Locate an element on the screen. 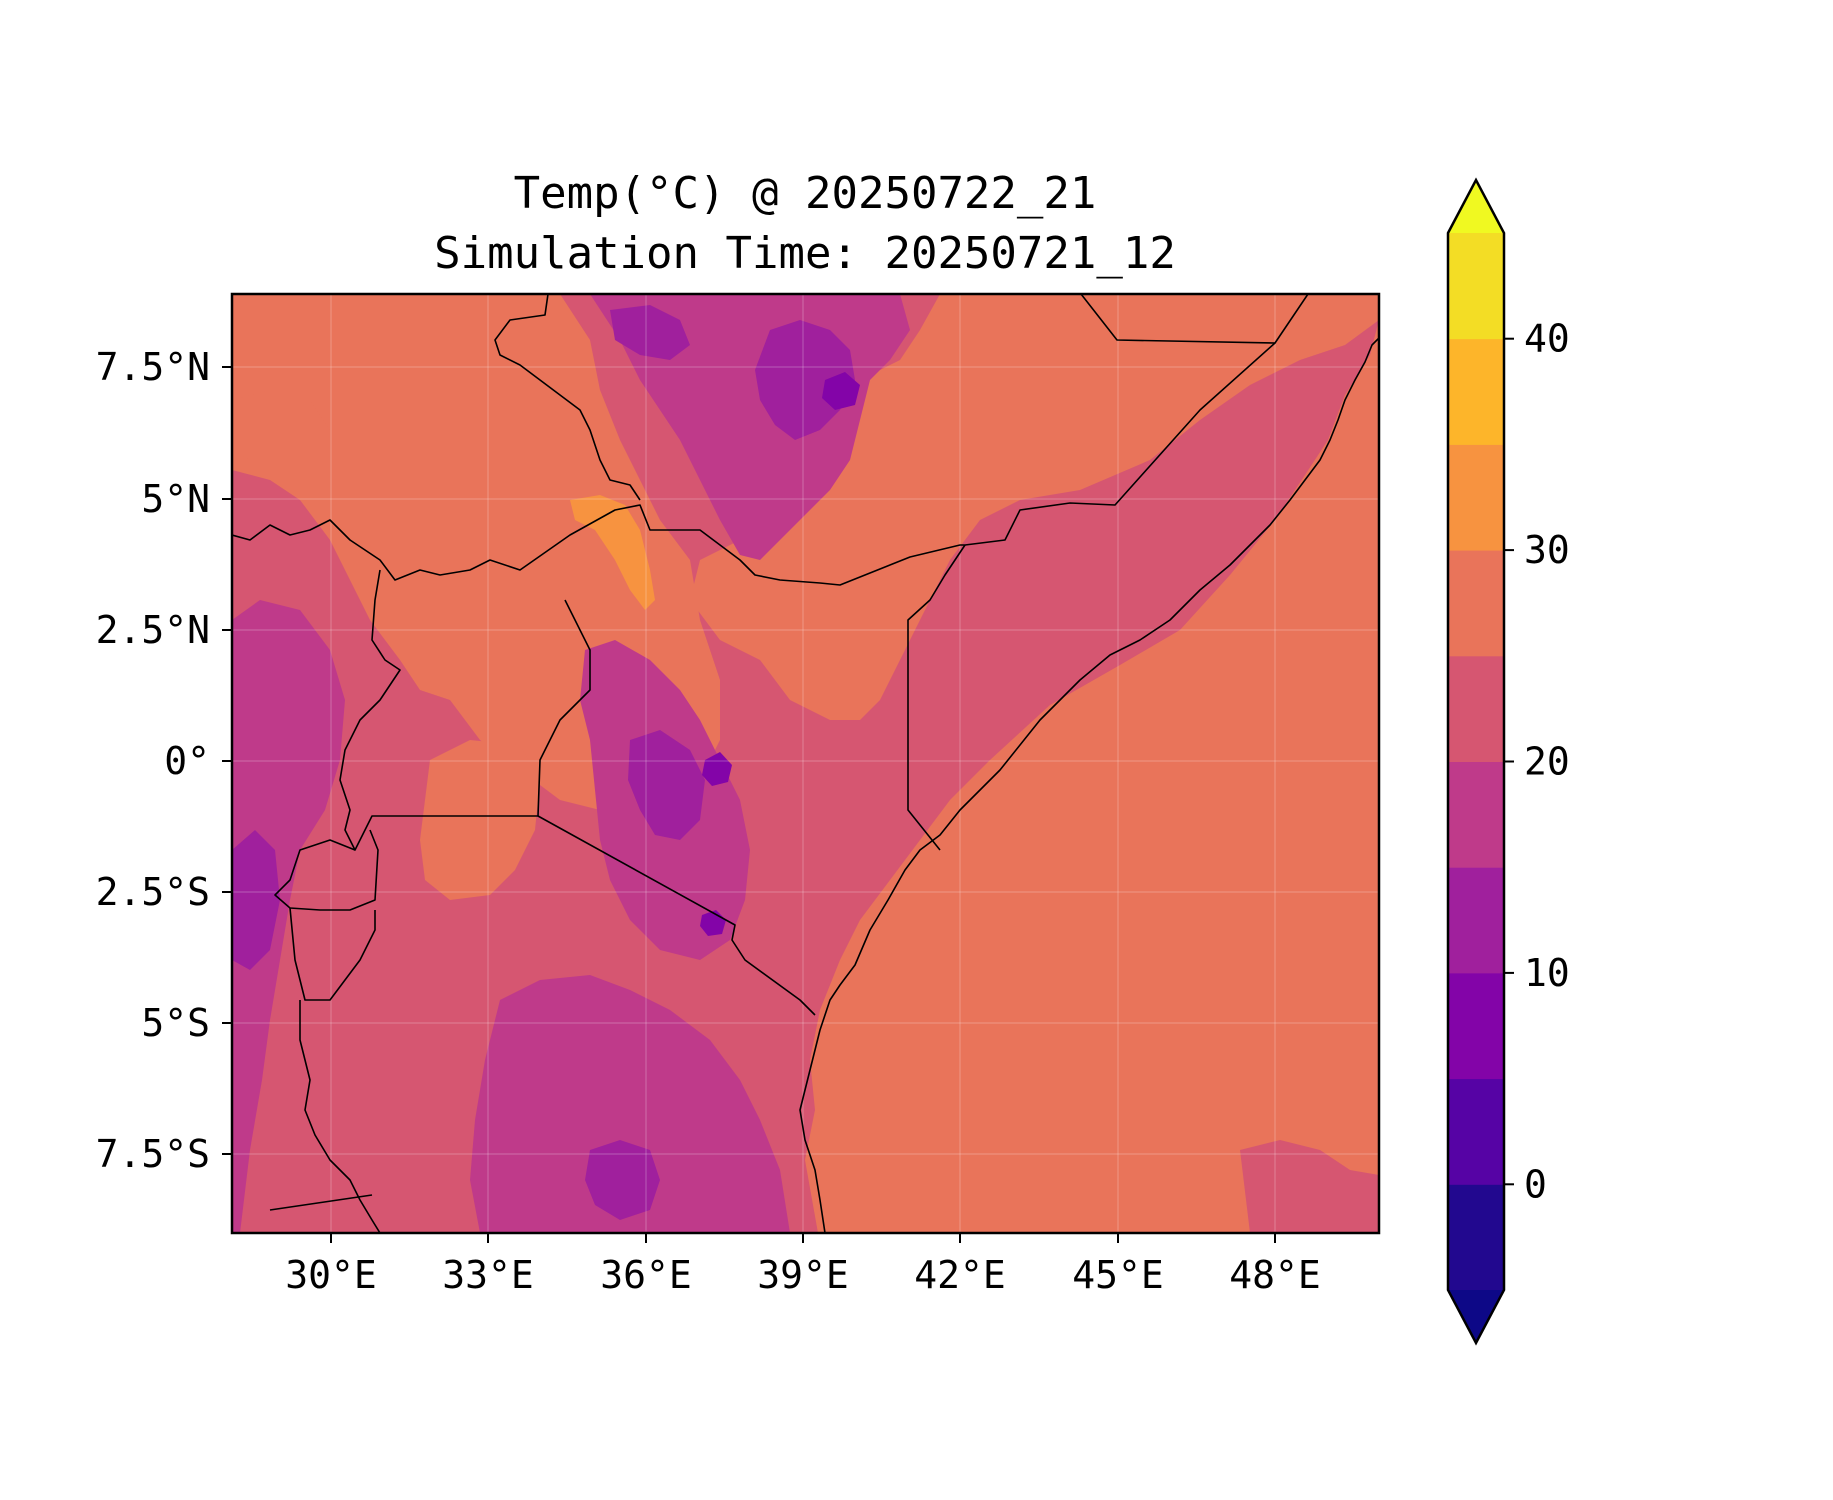  y-tick-label: 2.5°S is located at coordinates (153, 892).